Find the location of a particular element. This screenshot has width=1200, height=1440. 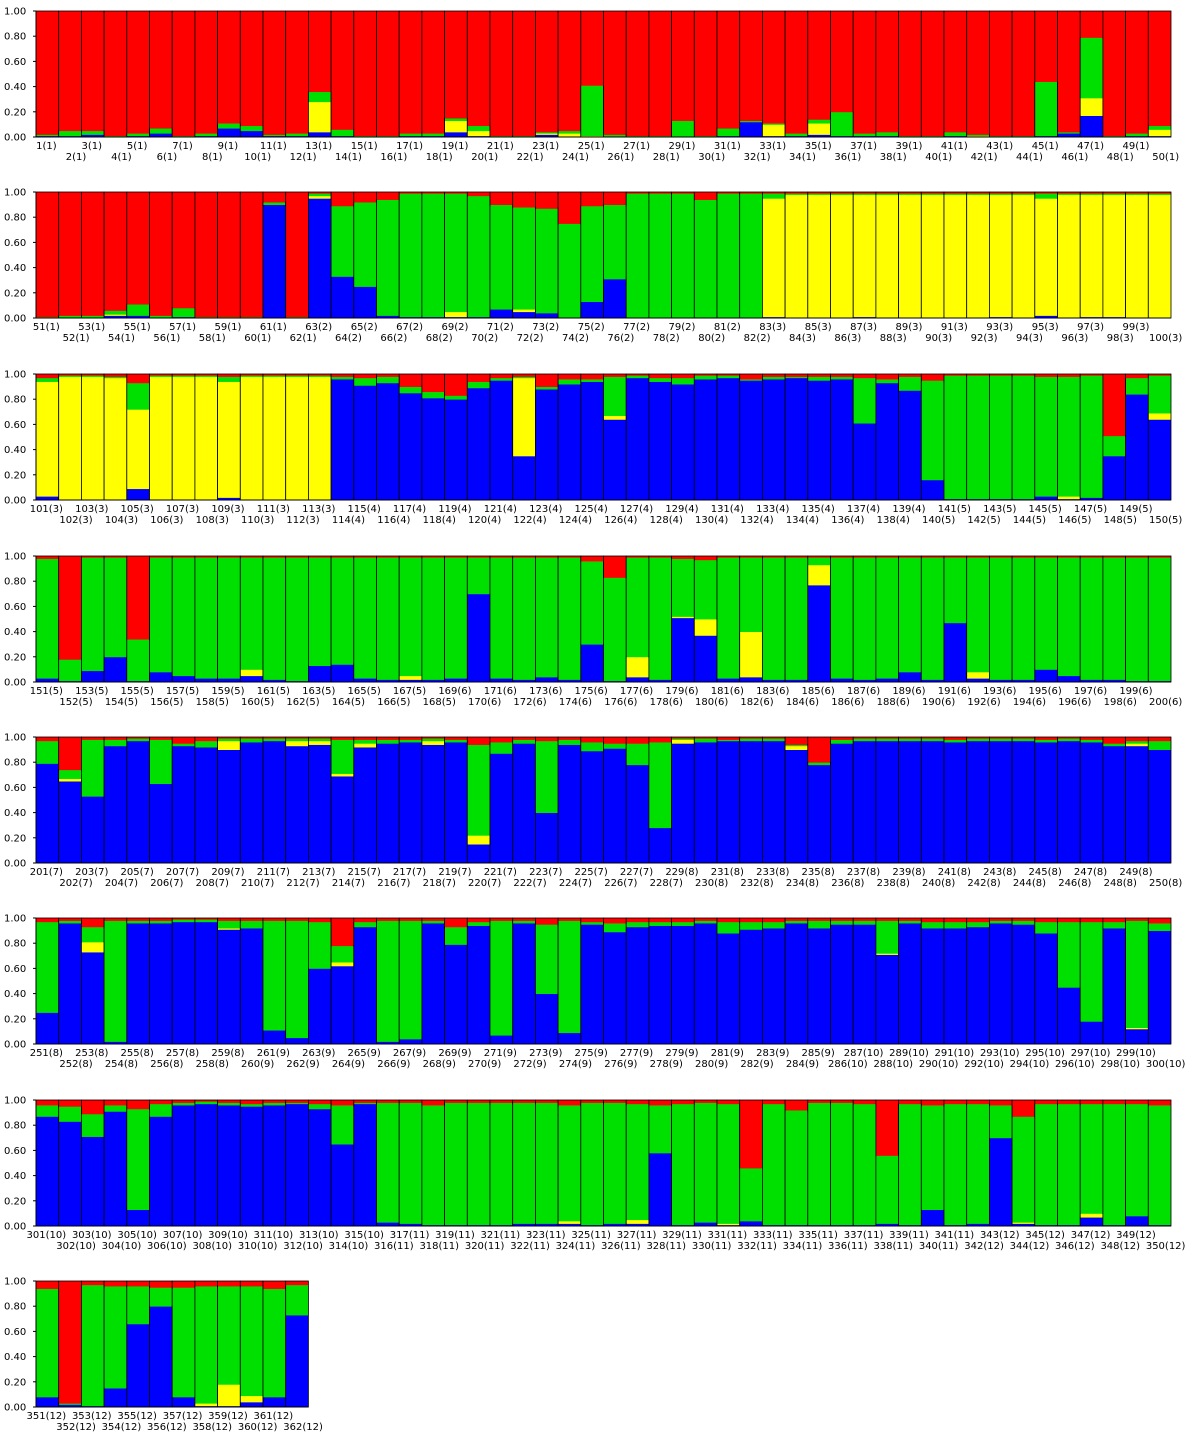

x-tick-label: 199(6) is located at coordinates (1135, 691).